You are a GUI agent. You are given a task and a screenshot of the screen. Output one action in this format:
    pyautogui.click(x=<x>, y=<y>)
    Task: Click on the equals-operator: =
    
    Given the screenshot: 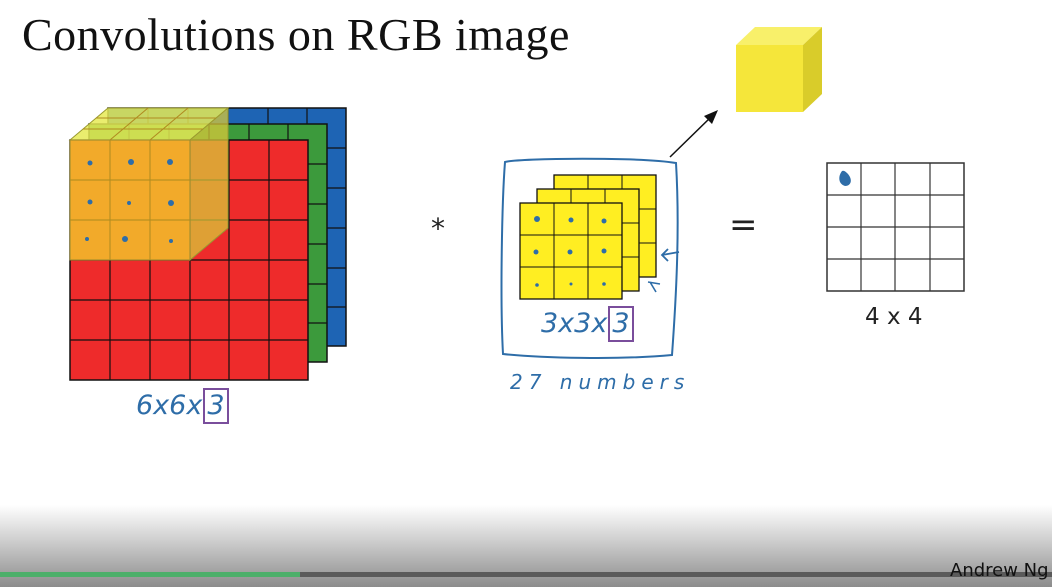 What is the action you would take?
    pyautogui.click(x=743, y=225)
    